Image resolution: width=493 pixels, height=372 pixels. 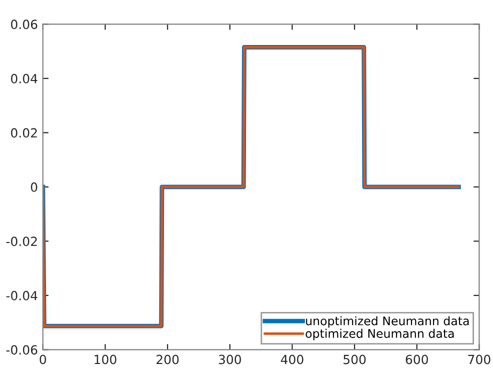 What do you see at coordinates (21, 241) in the screenshot?
I see `y-tick-label: -0.02` at bounding box center [21, 241].